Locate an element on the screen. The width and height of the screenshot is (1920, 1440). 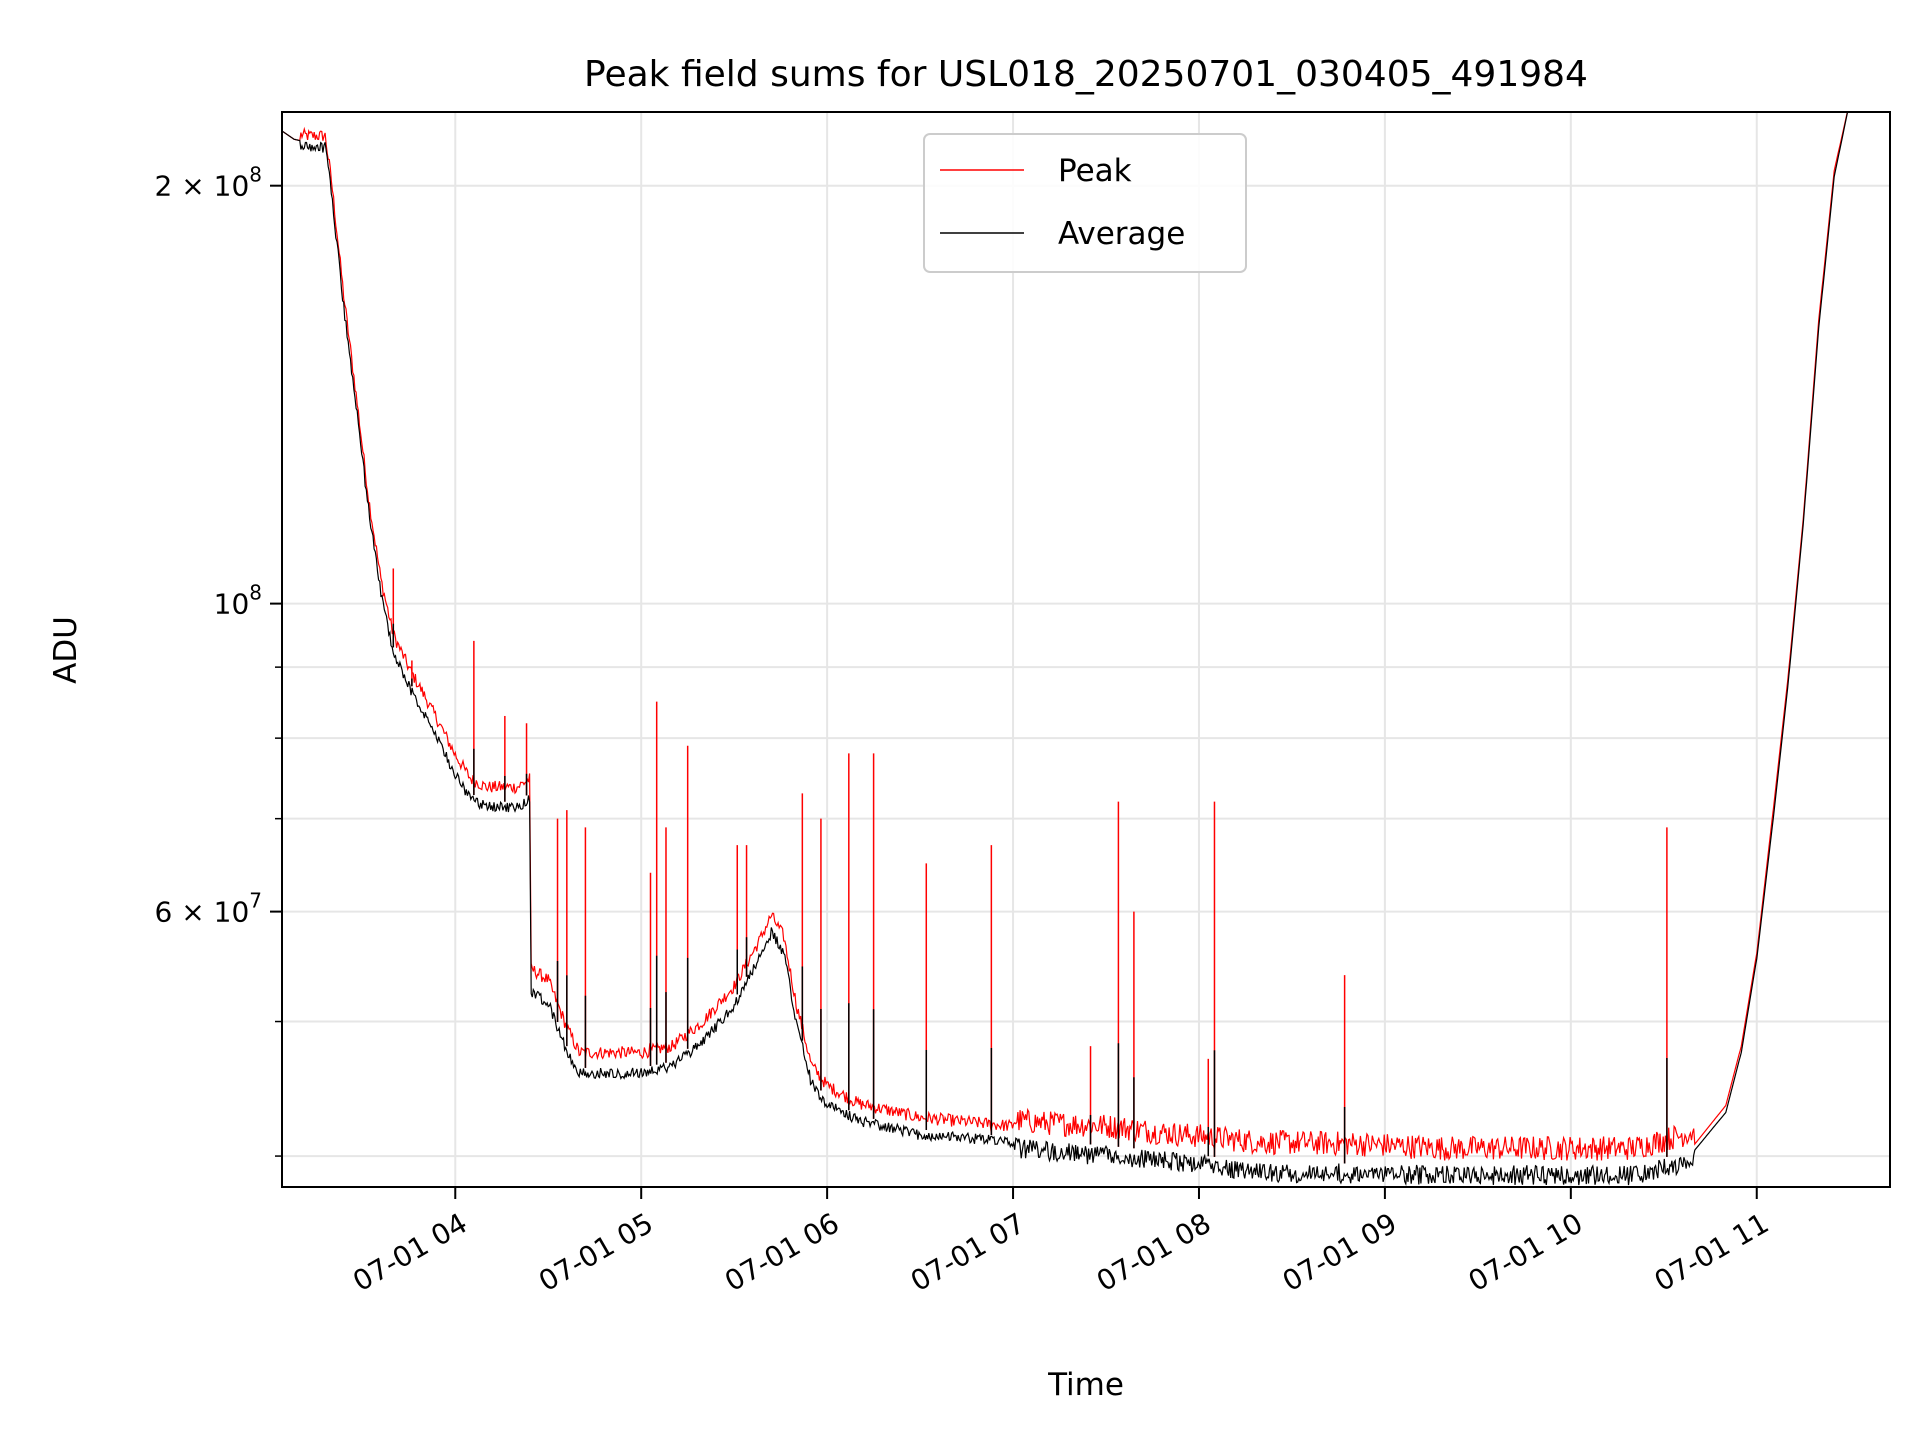
y-tick-label: 6 × 10⁷ is located at coordinates (208, 909).